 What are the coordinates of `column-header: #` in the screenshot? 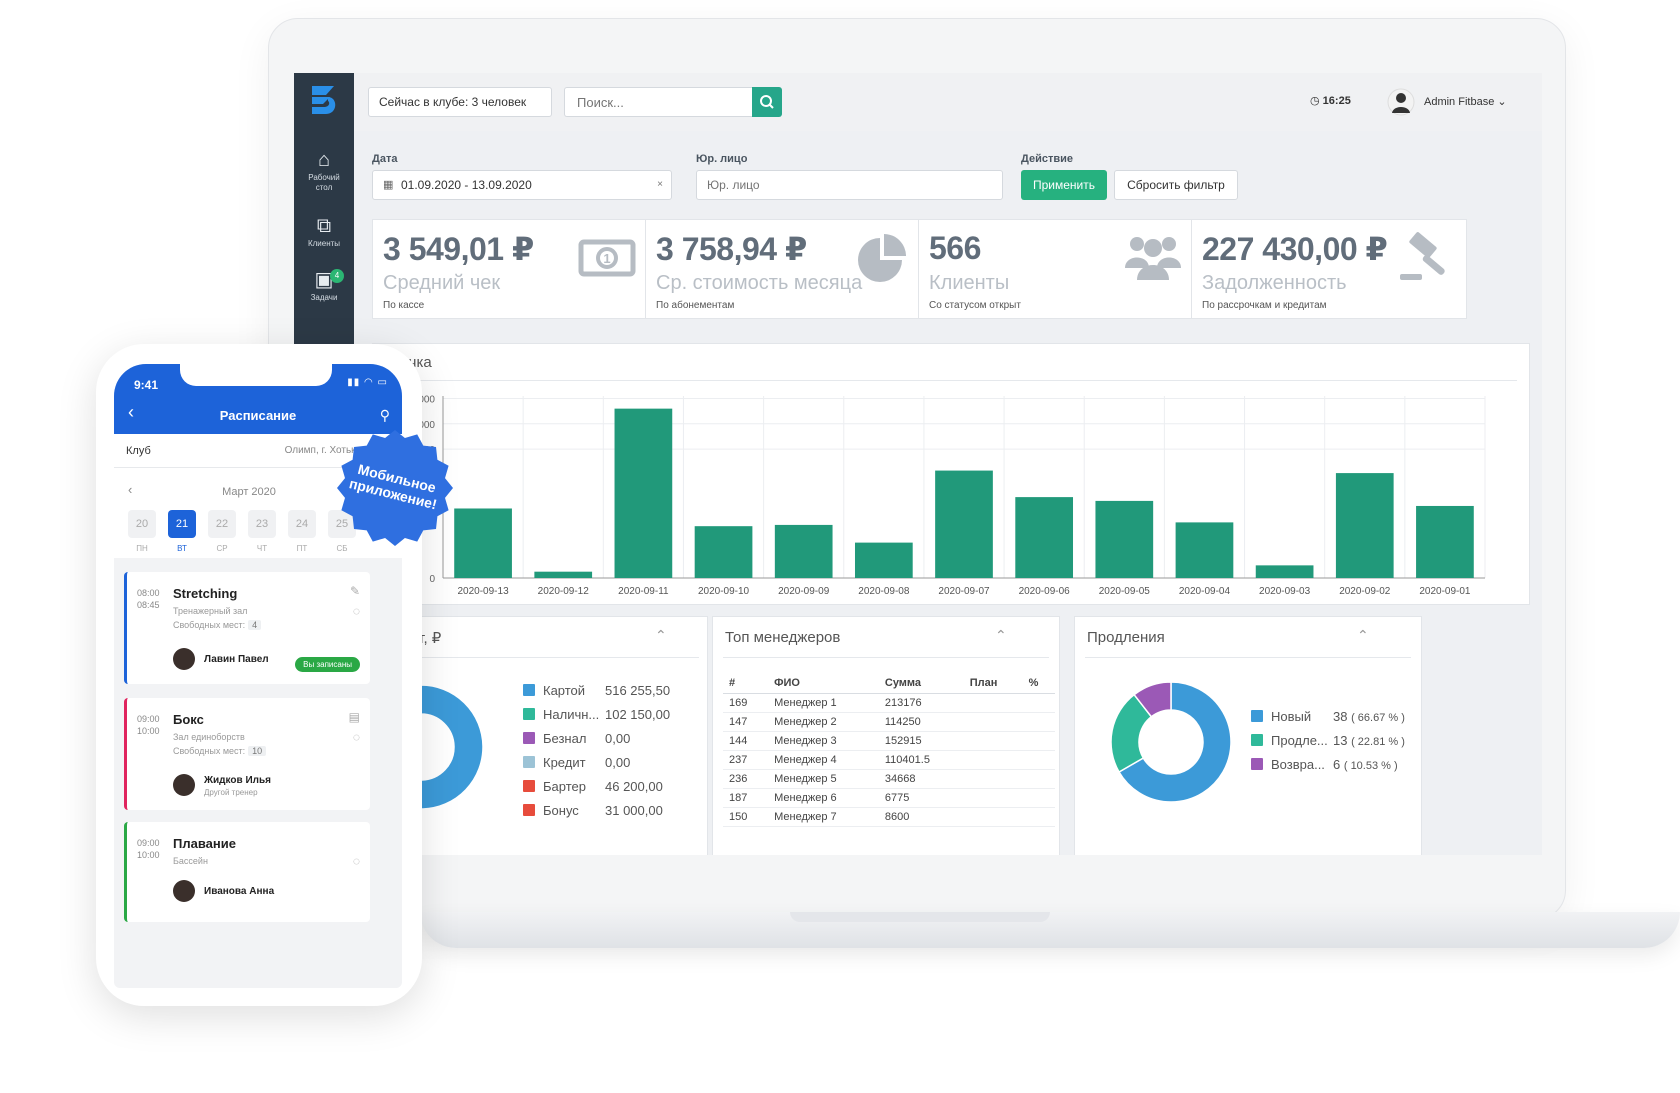 It's located at (746, 683).